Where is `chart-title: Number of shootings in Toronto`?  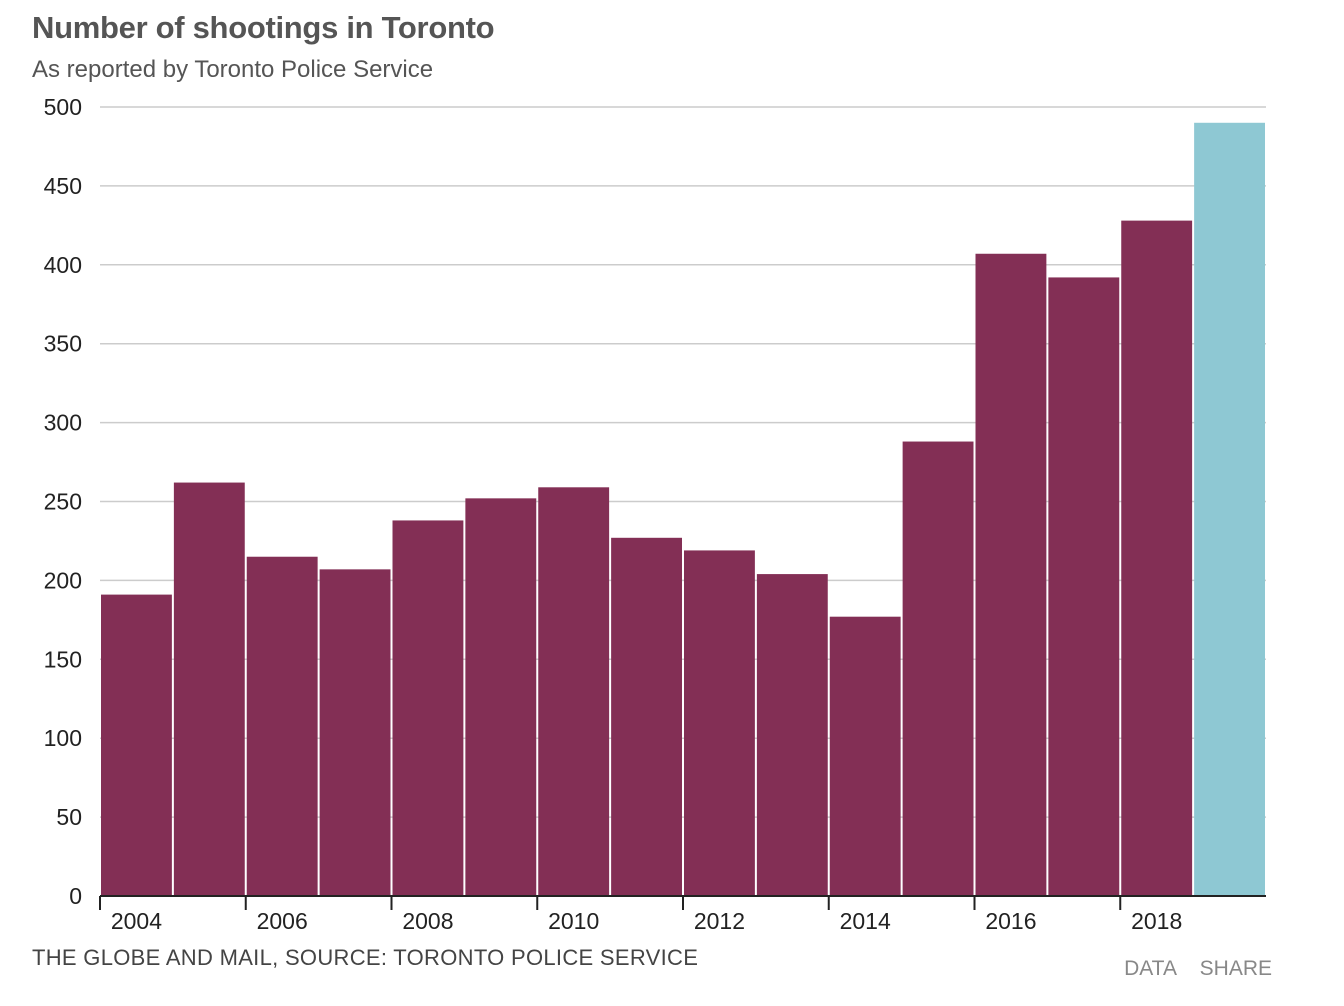 chart-title: Number of shootings in Toronto is located at coordinates (263, 27).